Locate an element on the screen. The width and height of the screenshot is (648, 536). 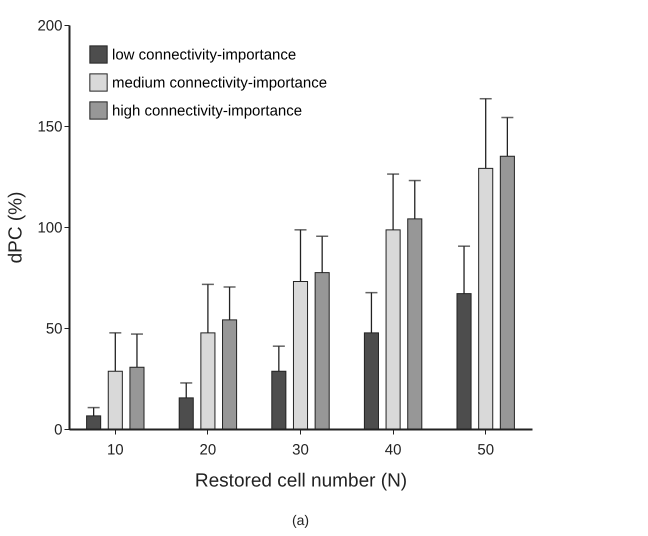
x-tick-label: 50 is located at coordinates (485, 450).